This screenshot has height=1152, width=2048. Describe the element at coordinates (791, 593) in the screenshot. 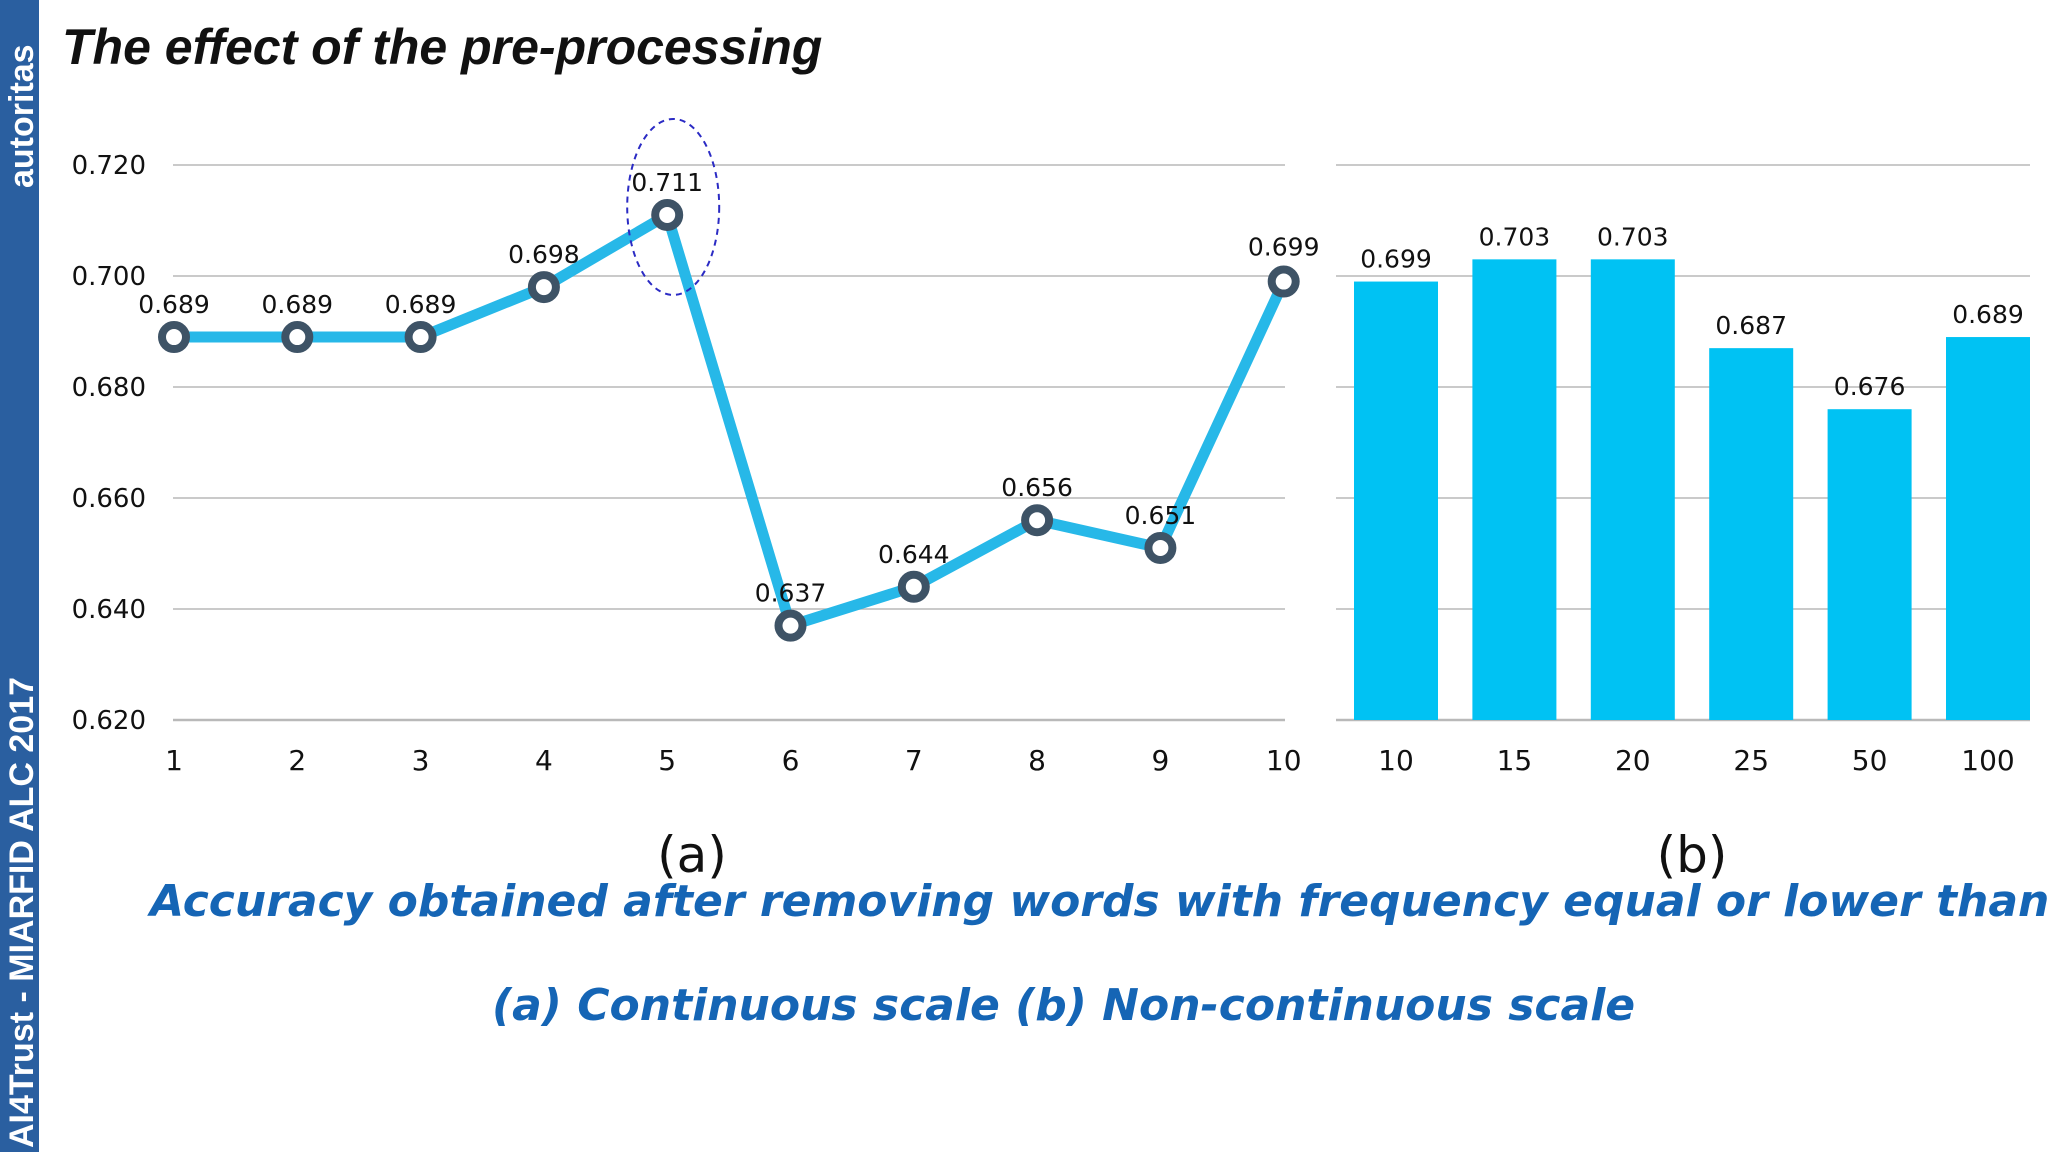

I see `data-label: 0.637` at that location.